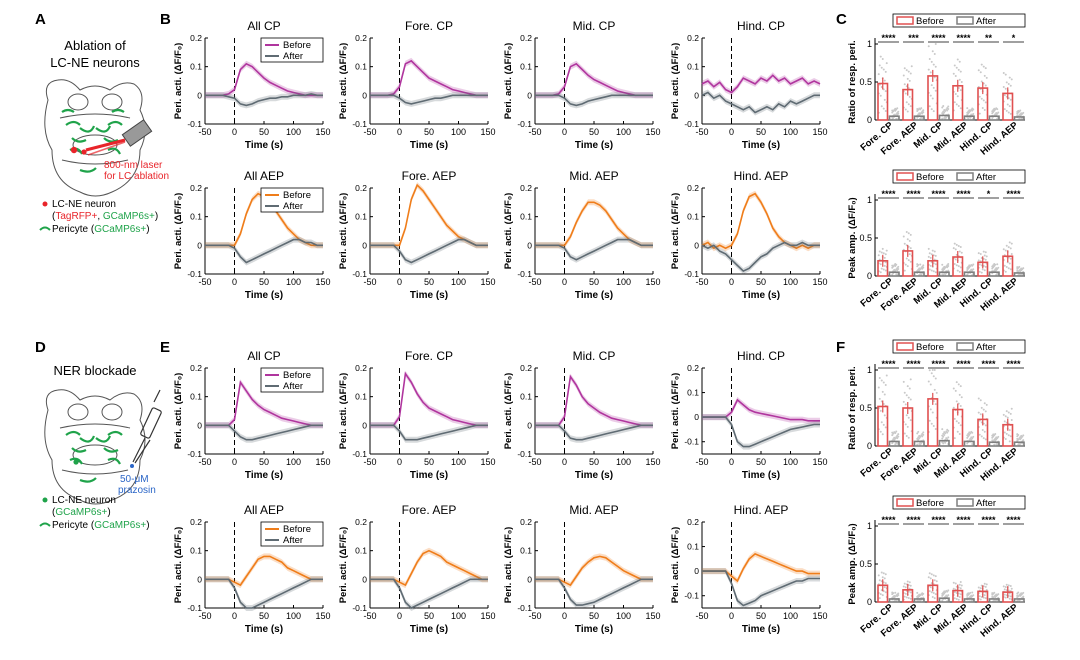 The image size is (1080, 660). I want to click on trace-title: Fore. AEP, so click(429, 176).